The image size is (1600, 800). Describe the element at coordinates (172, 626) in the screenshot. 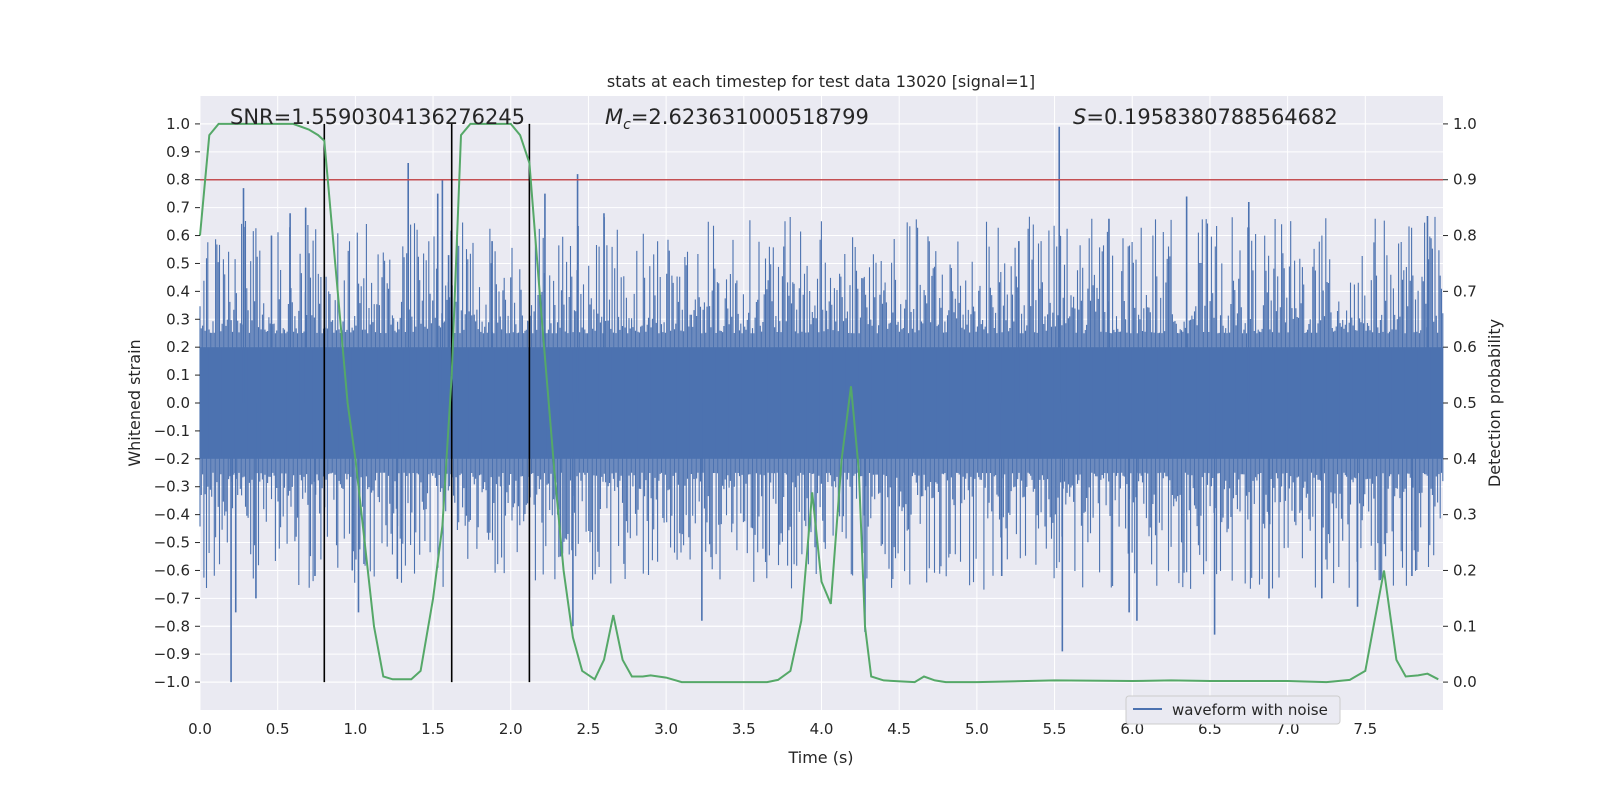

I see `y-tick-label-left: −0.8` at that location.